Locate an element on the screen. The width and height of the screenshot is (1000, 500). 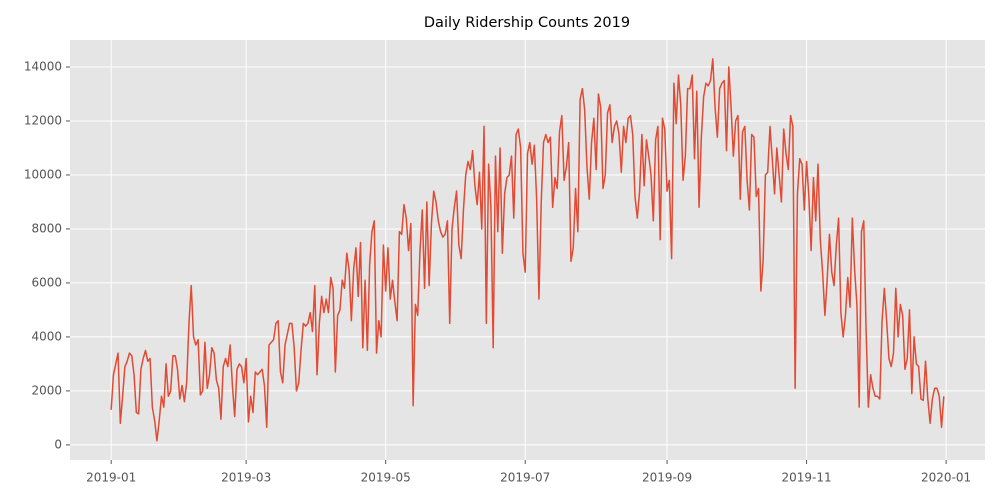
x-tick-label: 2019-03 is located at coordinates (246, 478).